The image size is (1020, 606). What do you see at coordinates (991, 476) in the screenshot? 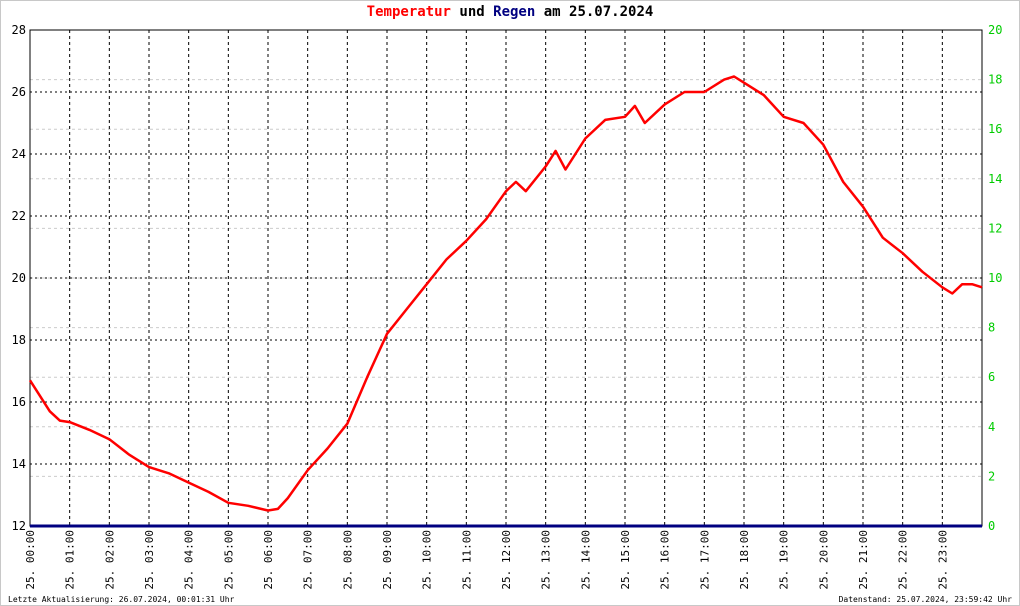
I see `y-tick-label-right: 2` at bounding box center [991, 476].